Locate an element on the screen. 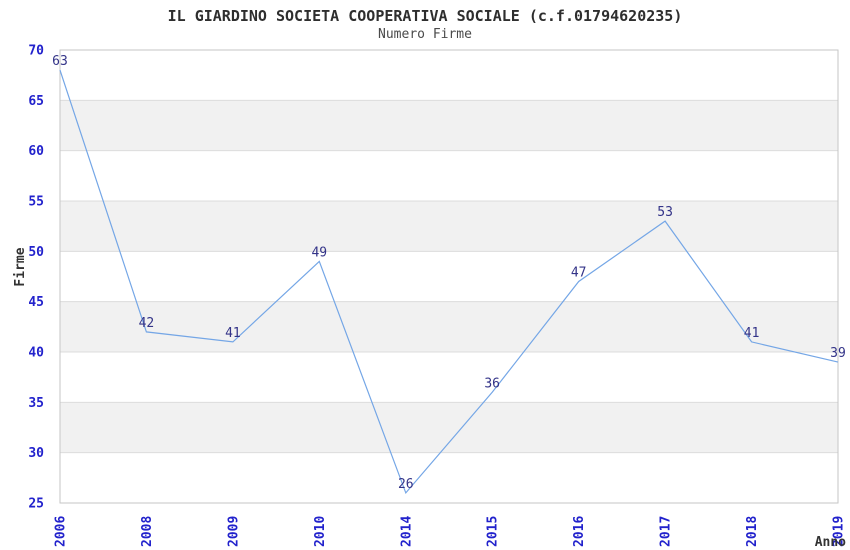 The image size is (850, 550). data-label: 26 is located at coordinates (406, 484).